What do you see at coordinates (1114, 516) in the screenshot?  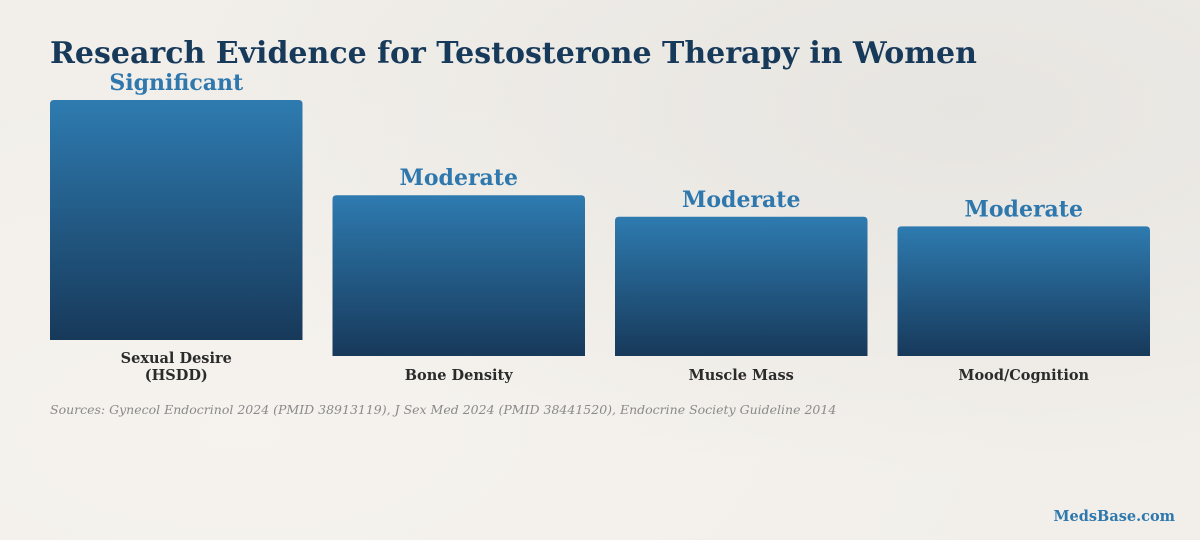 I see `brand-link: MedsBase.com` at bounding box center [1114, 516].